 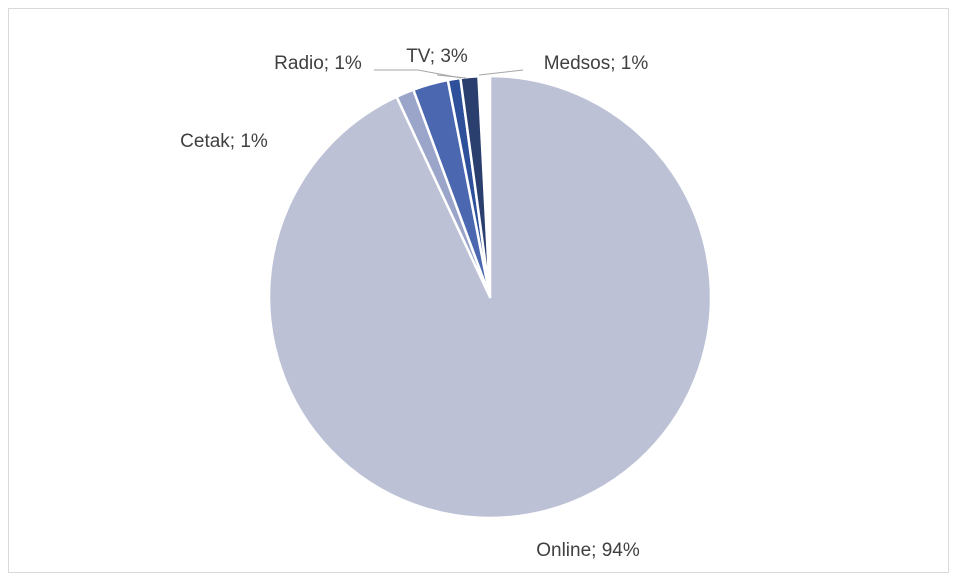 I want to click on leader-line-medsos, so click(x=501, y=72).